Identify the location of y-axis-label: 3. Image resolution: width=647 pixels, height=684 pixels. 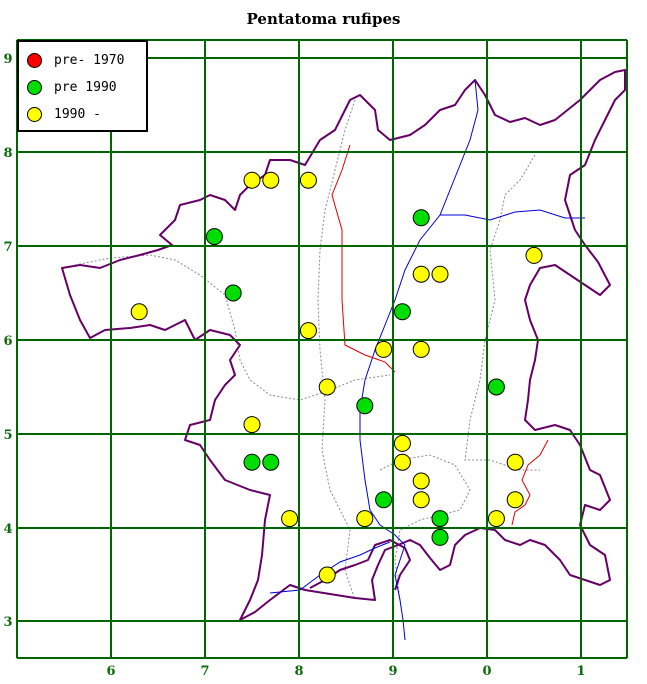
(7, 622).